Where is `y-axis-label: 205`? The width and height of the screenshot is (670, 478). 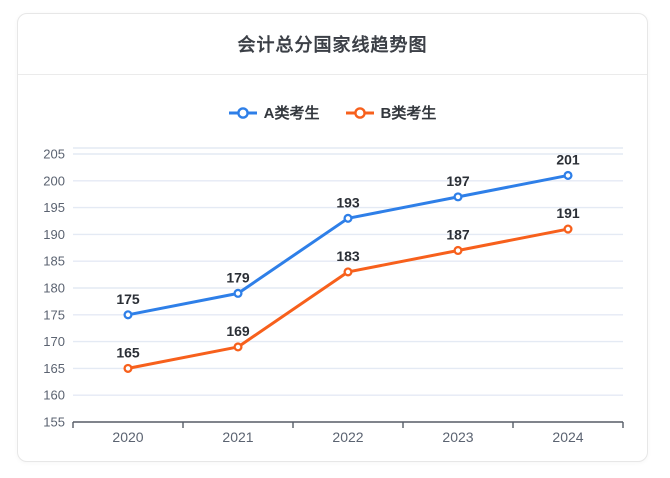
y-axis-label: 205 is located at coordinates (54, 154).